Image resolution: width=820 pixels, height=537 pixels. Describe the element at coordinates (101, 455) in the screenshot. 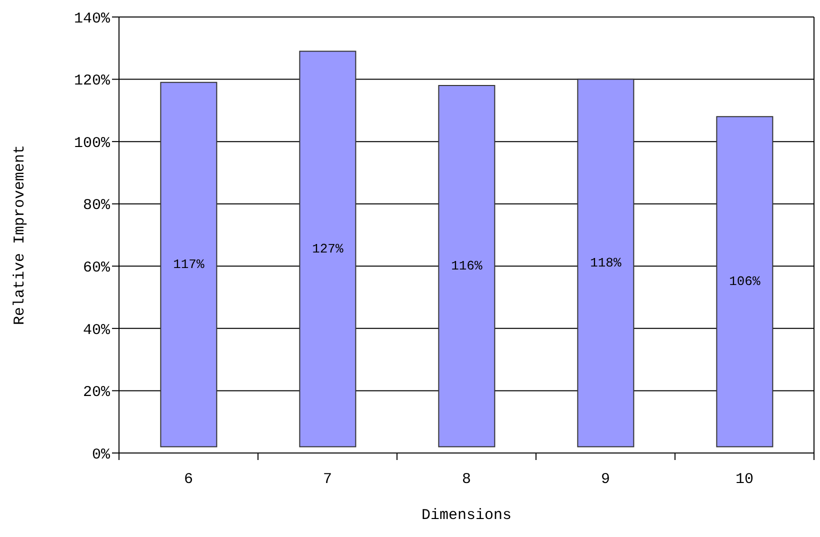

I see `y-tick-label: 0%` at that location.